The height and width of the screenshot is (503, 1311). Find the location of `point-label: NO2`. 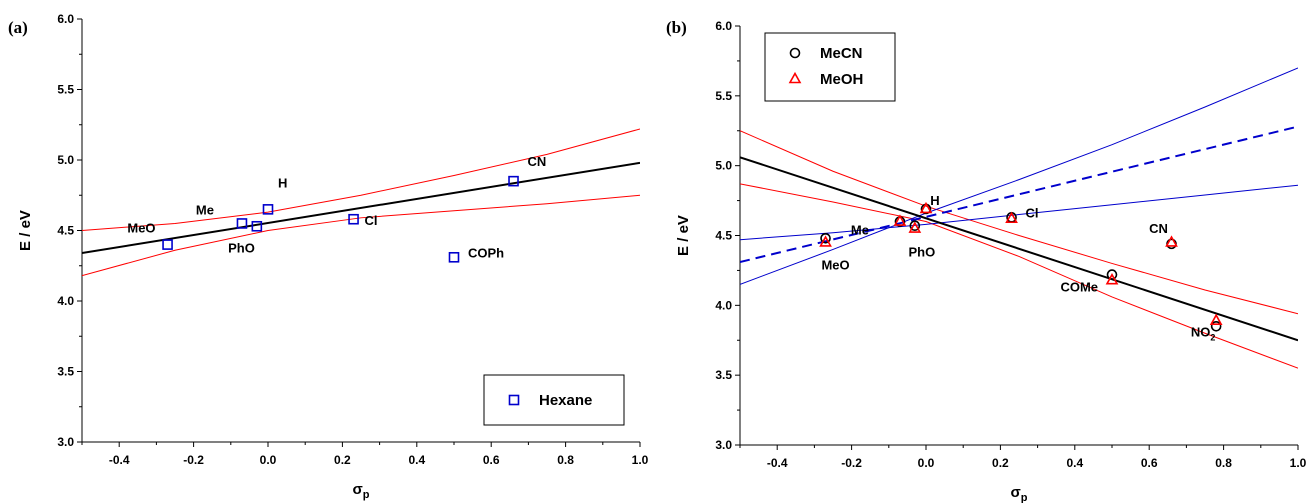

point-label: NO2 is located at coordinates (1203, 333).